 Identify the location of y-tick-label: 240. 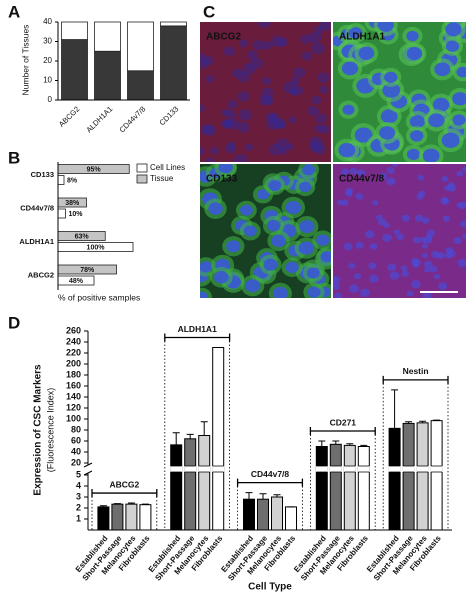
(73, 341).